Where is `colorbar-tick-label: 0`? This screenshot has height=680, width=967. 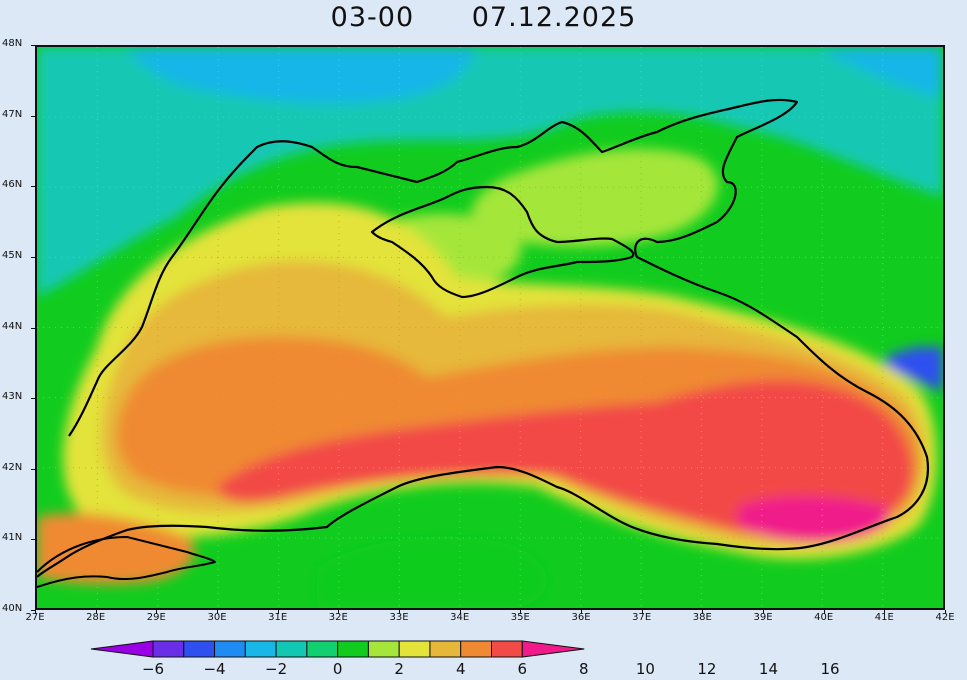 colorbar-tick-label: 0 is located at coordinates (337, 669).